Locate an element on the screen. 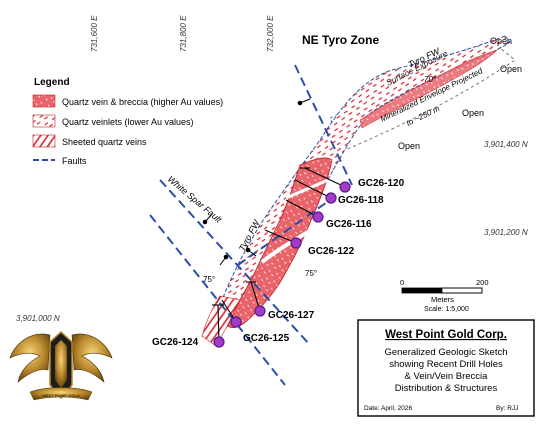  legend-swatch-veinlets is located at coordinates (44, 121).